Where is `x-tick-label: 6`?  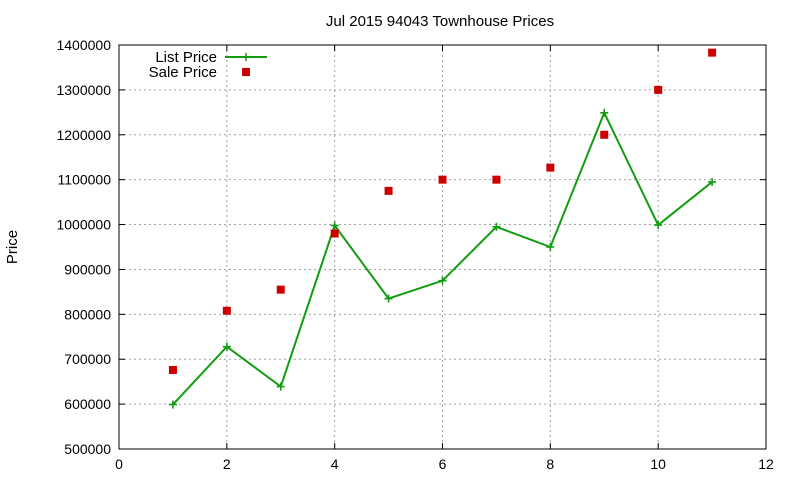
x-tick-label: 6 is located at coordinates (443, 464).